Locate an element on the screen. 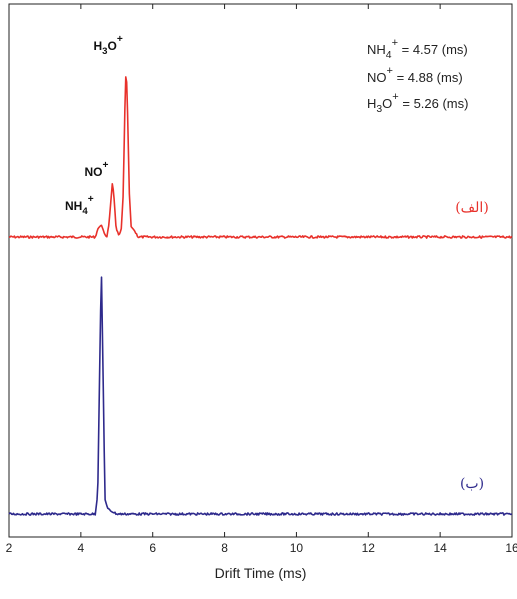  peak-label-3: H3O+ is located at coordinates (107, 45).